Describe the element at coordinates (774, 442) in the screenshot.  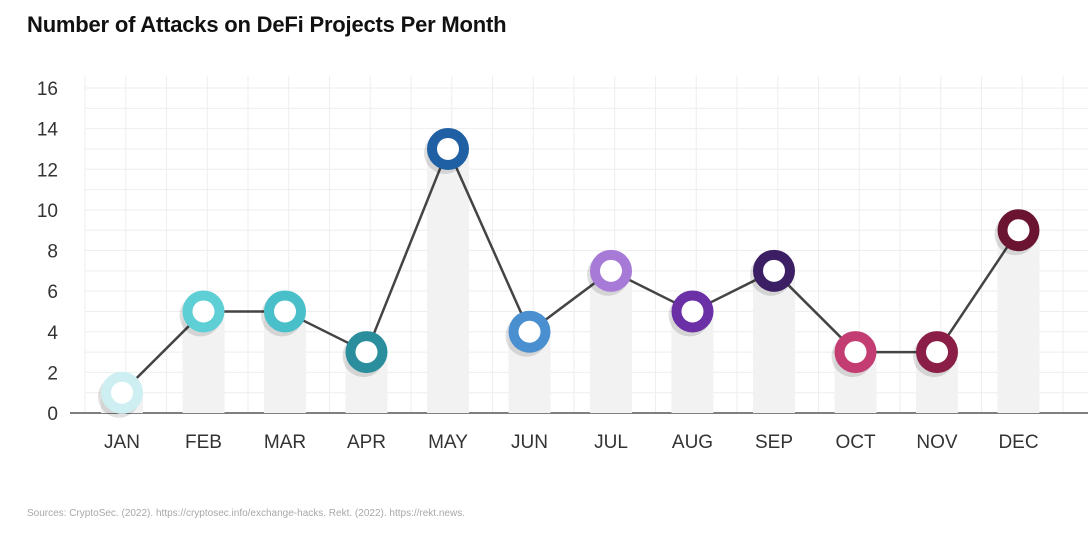
I see `x-tick-label: SEP` at that location.